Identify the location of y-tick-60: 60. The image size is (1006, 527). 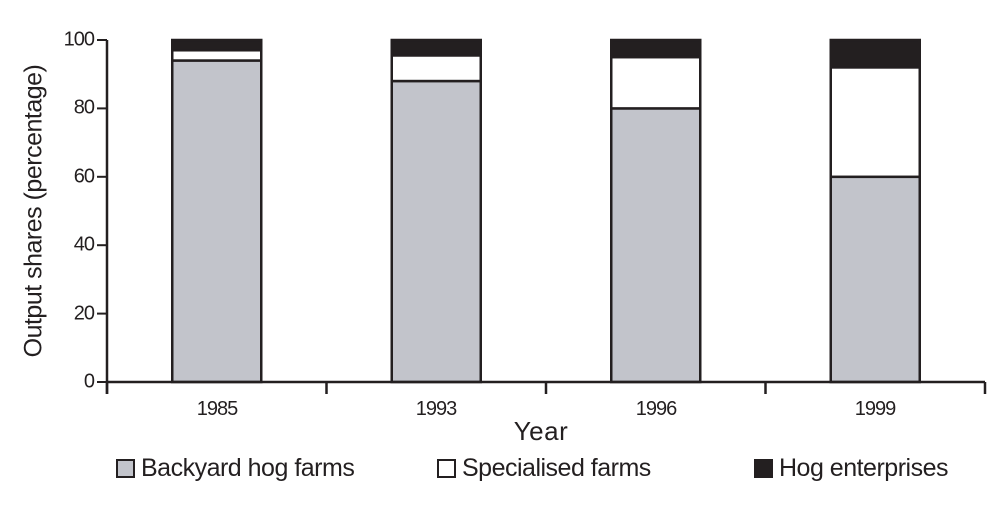
(84, 176).